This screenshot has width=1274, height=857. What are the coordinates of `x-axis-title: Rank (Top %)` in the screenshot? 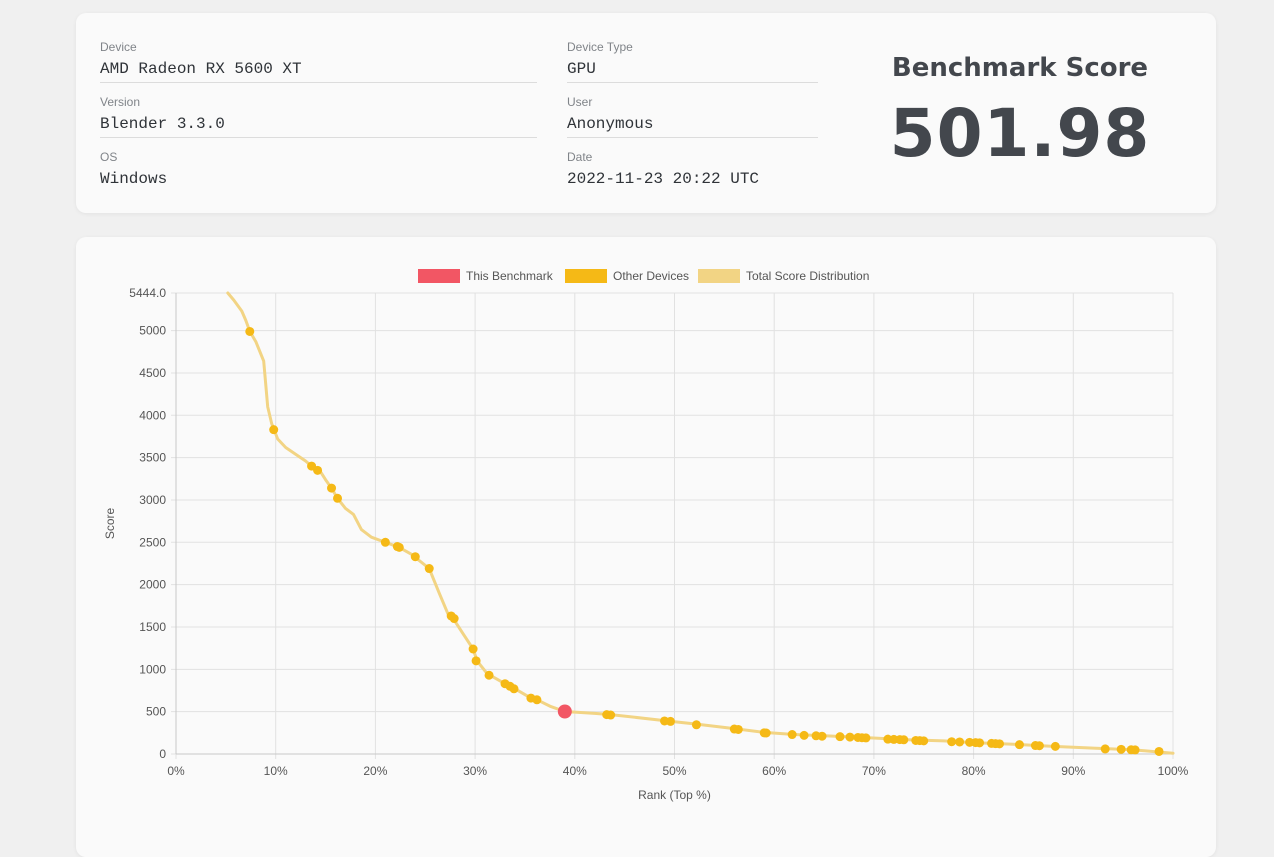 It's located at (674, 795).